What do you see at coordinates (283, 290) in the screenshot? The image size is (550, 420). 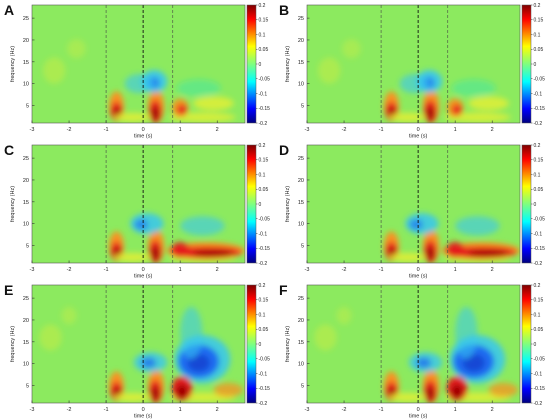 I see `panel-letter: F` at bounding box center [283, 290].